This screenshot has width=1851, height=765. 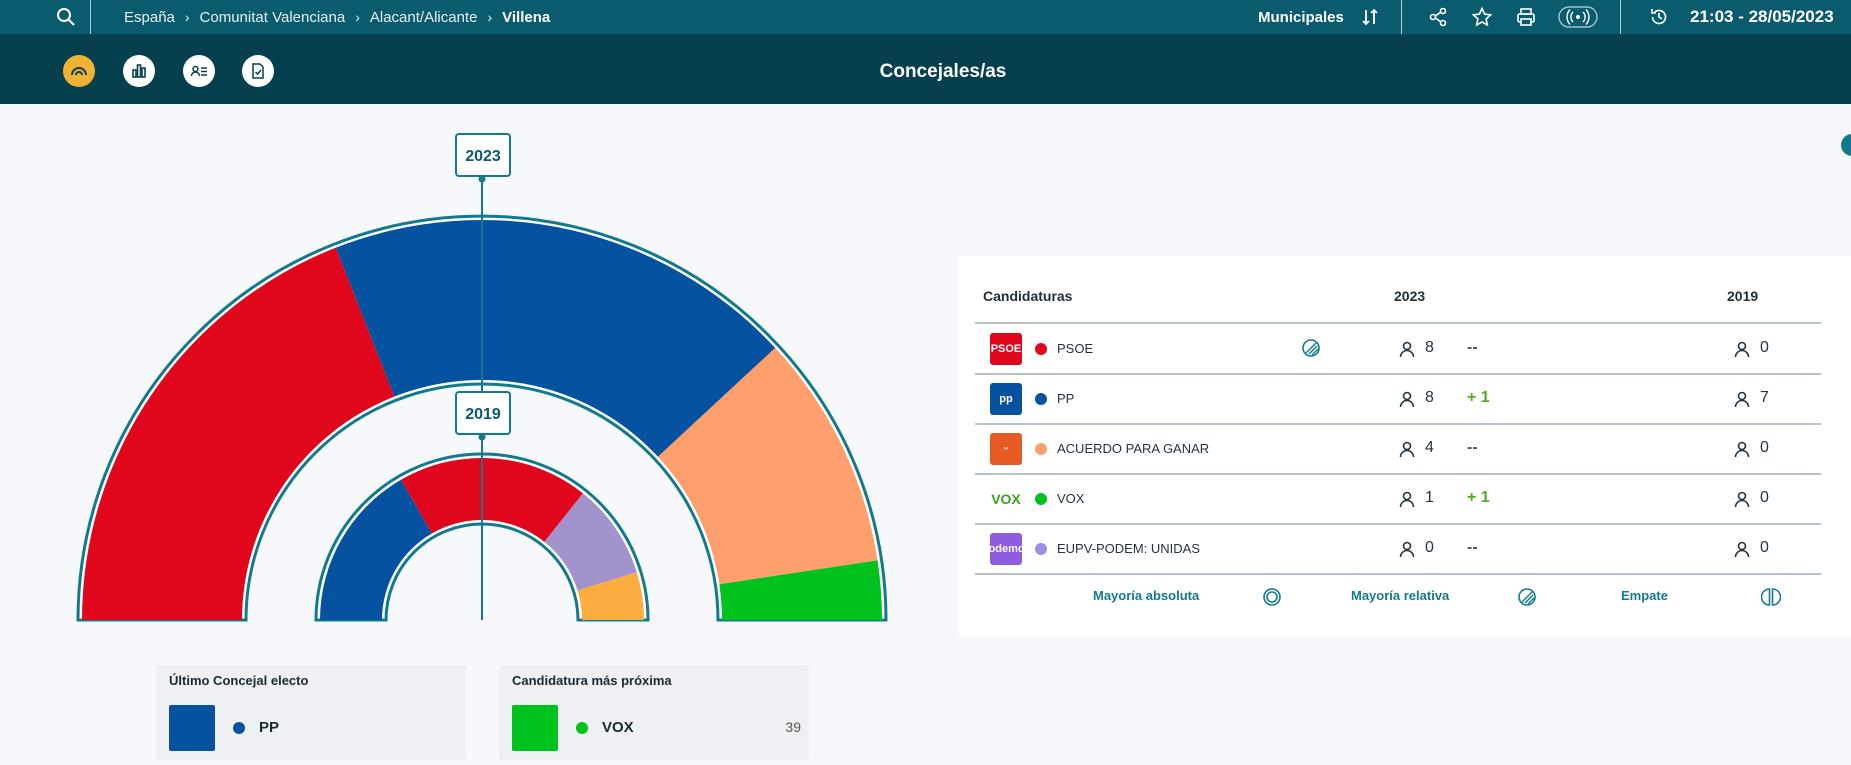 I want to click on party-logo-text: ᵕ, so click(x=1006, y=449).